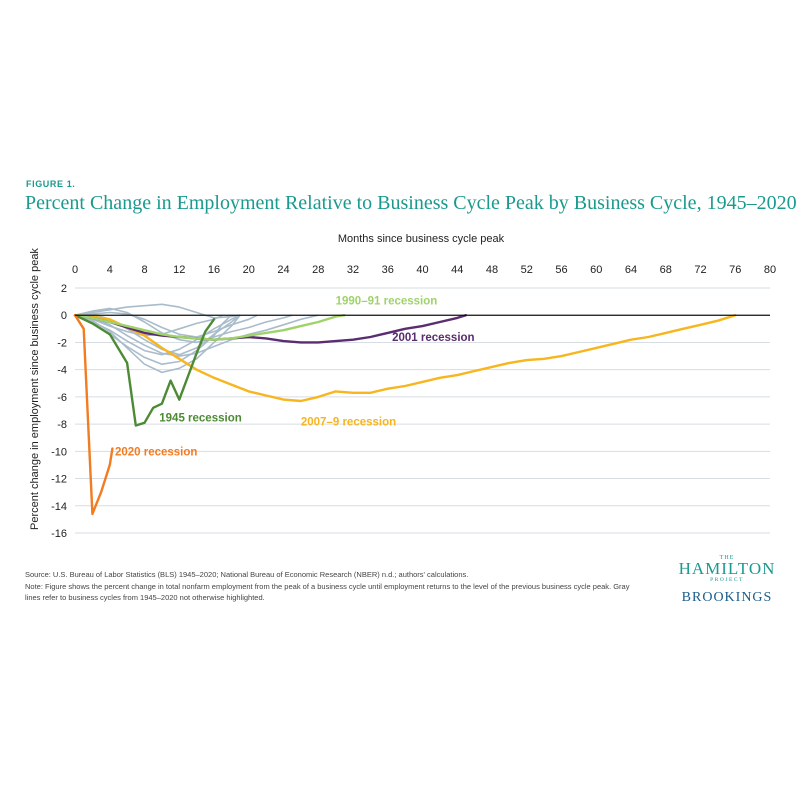 The width and height of the screenshot is (802, 801). I want to click on series-label: 2007–9 recession, so click(348, 422).